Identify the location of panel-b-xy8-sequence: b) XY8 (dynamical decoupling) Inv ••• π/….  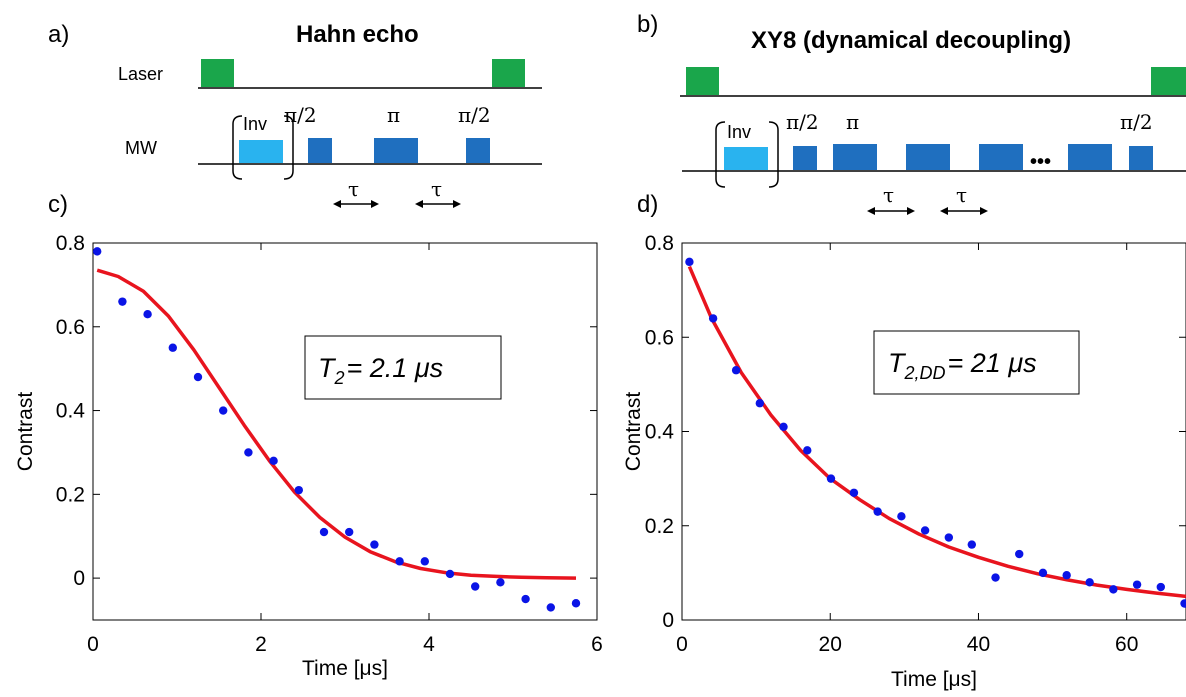
(911, 113).